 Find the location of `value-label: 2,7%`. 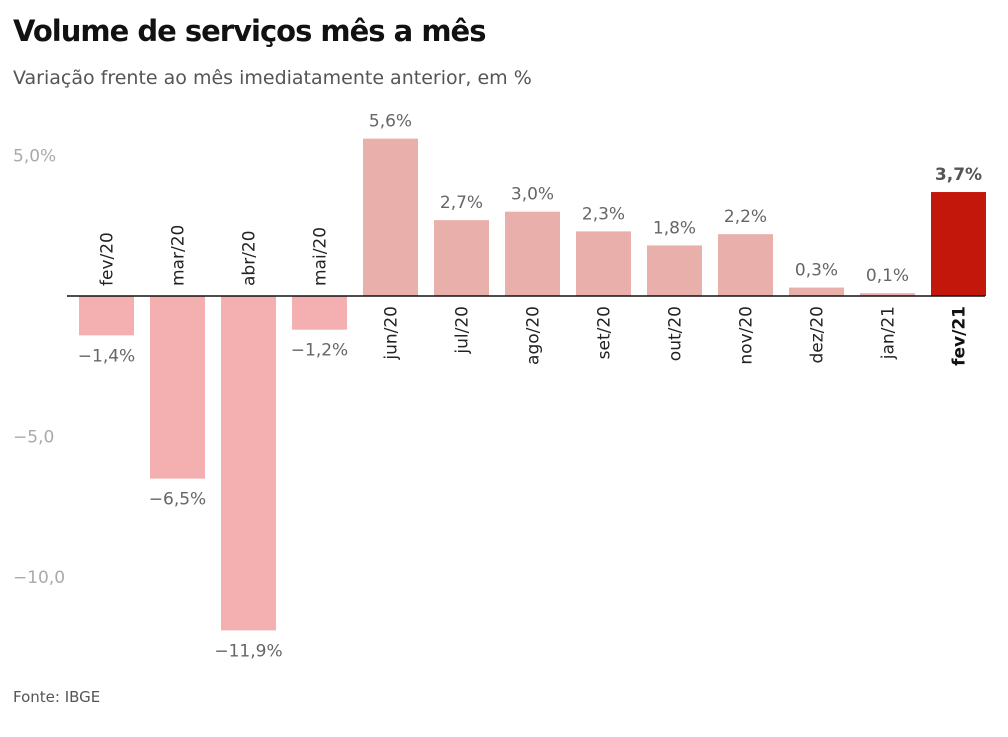

value-label: 2,7% is located at coordinates (461, 203).